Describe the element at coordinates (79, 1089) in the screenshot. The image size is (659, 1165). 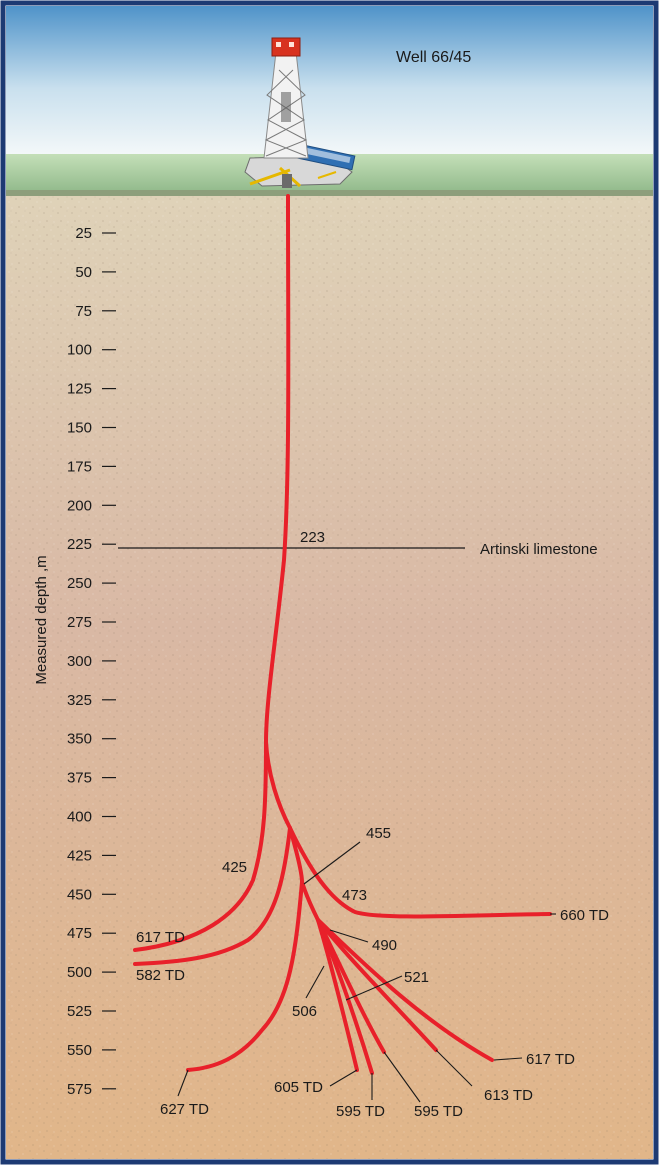
I see `depth-tick-label: 575` at that location.